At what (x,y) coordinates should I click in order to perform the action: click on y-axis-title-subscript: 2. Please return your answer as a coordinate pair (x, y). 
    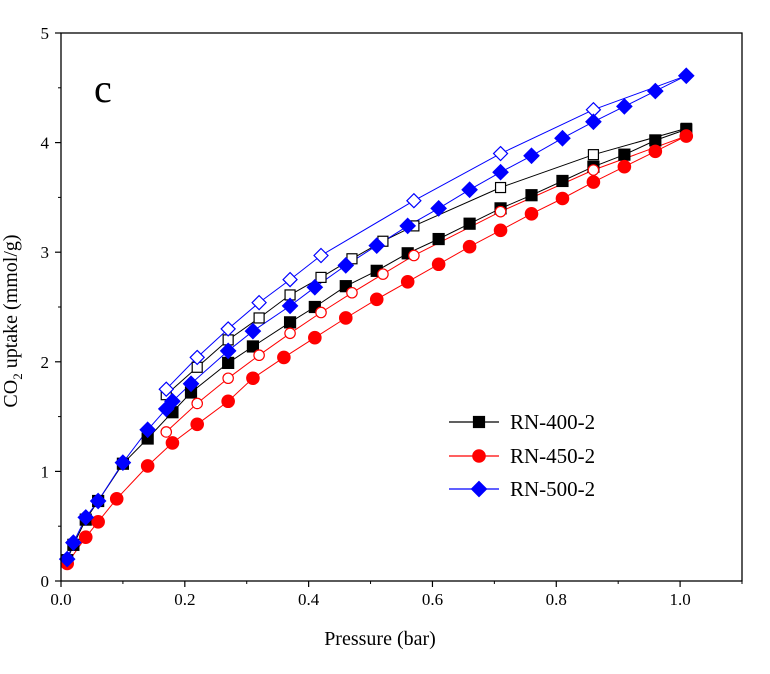
    Looking at the image, I should click on (17, 376).